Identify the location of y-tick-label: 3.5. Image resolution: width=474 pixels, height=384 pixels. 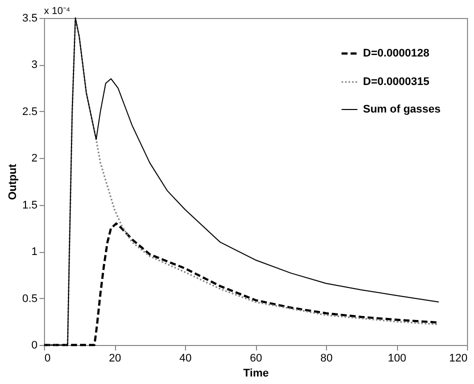
(30, 18).